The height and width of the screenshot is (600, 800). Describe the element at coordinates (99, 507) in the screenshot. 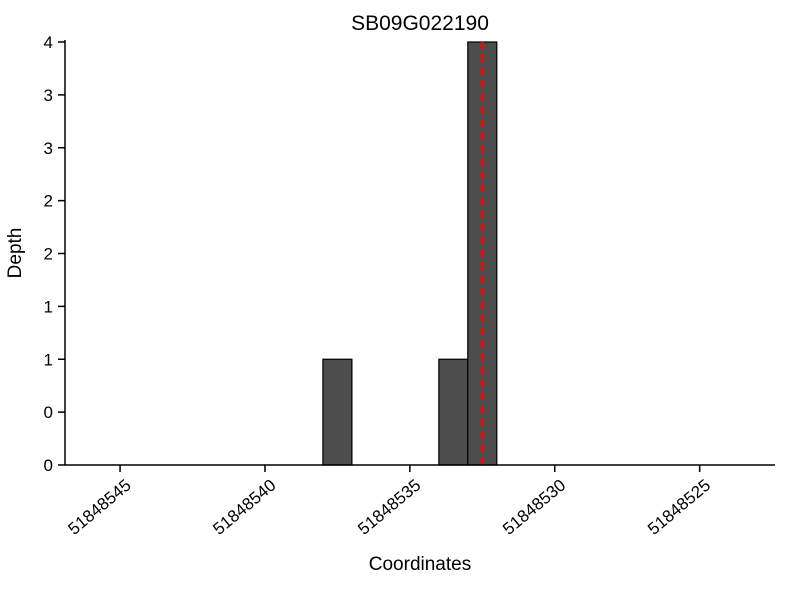

I see `x-tick-label: 51848545` at that location.